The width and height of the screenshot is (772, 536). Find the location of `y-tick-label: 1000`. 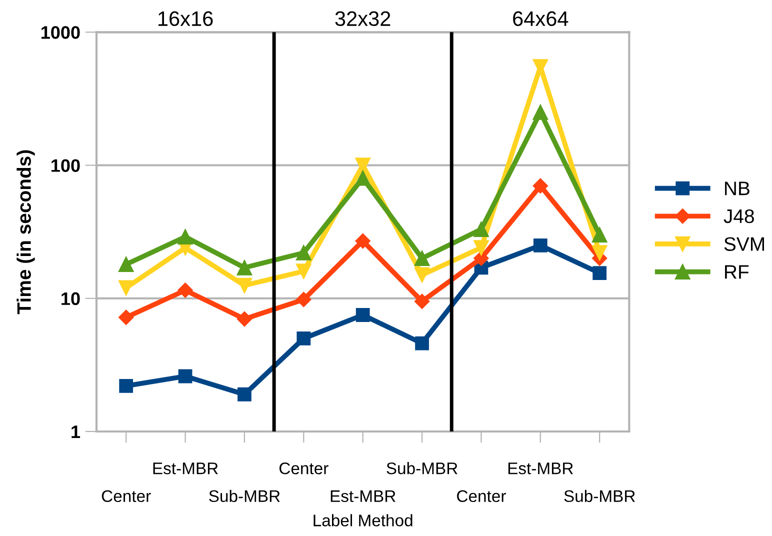

y-tick-label: 1000 is located at coordinates (61, 32).